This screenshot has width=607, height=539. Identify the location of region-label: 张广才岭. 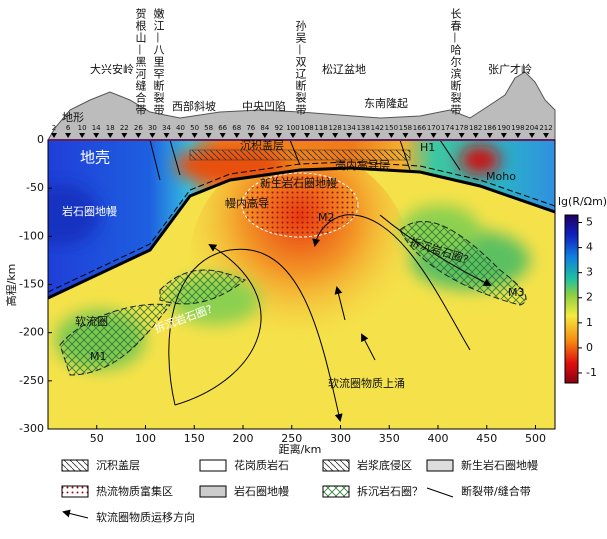
(510, 69).